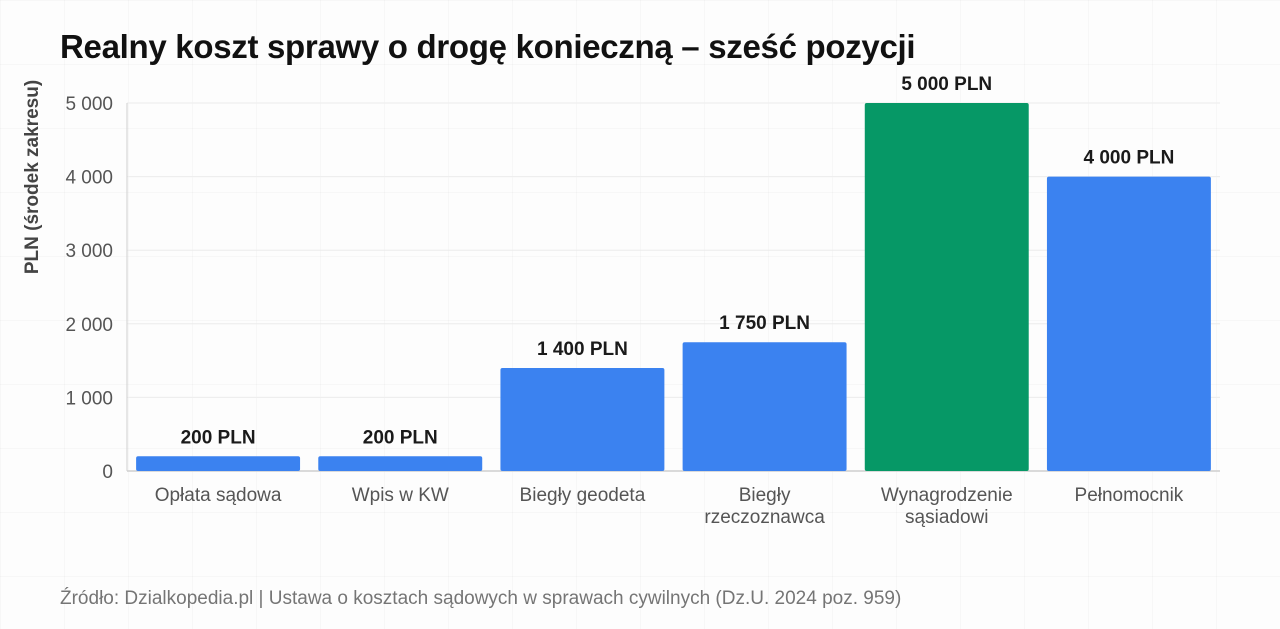 The image size is (1280, 629). What do you see at coordinates (946, 84) in the screenshot?
I see `data-label: 5 000 PLN` at bounding box center [946, 84].